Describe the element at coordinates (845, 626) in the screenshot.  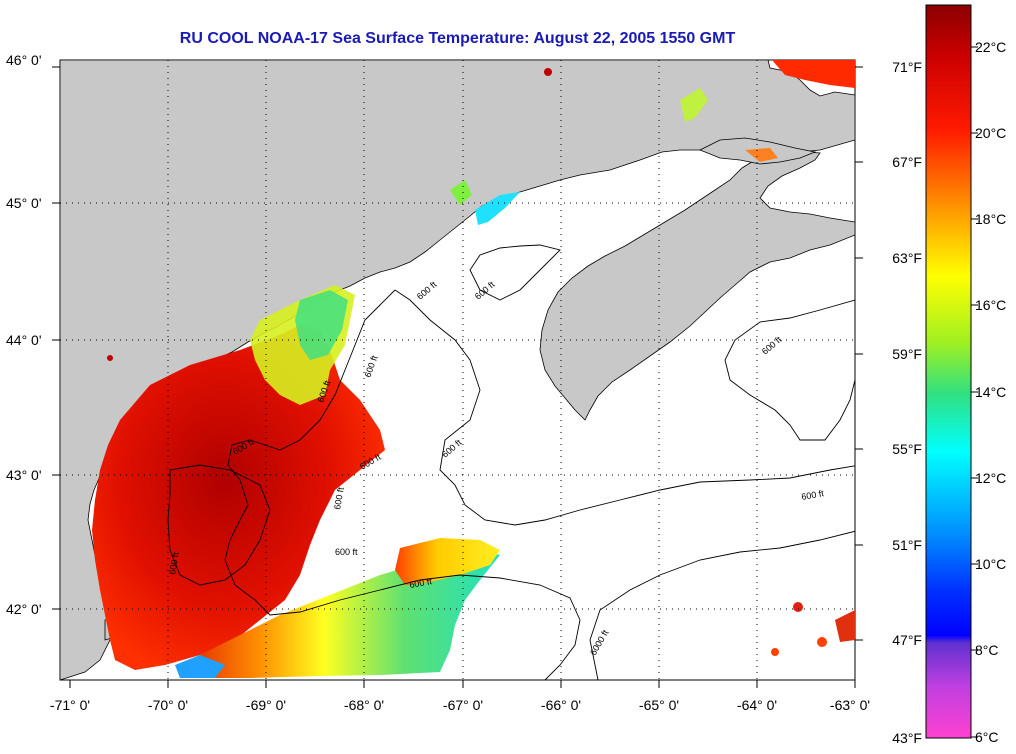
I see `sst-right-spots` at that location.